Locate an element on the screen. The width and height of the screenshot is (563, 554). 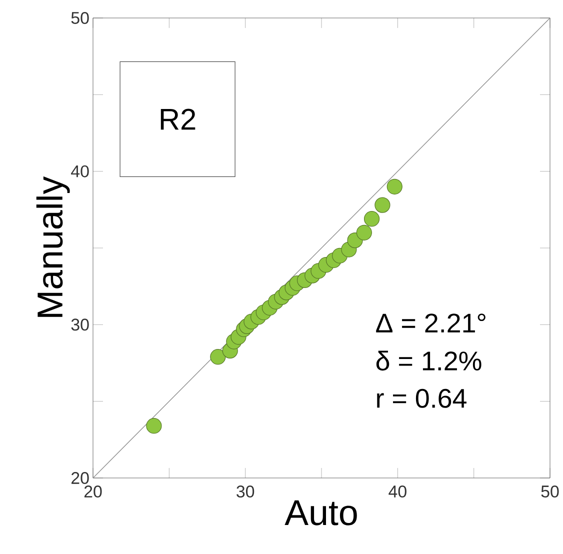
y-tick-label: 50 is located at coordinates (80, 18).